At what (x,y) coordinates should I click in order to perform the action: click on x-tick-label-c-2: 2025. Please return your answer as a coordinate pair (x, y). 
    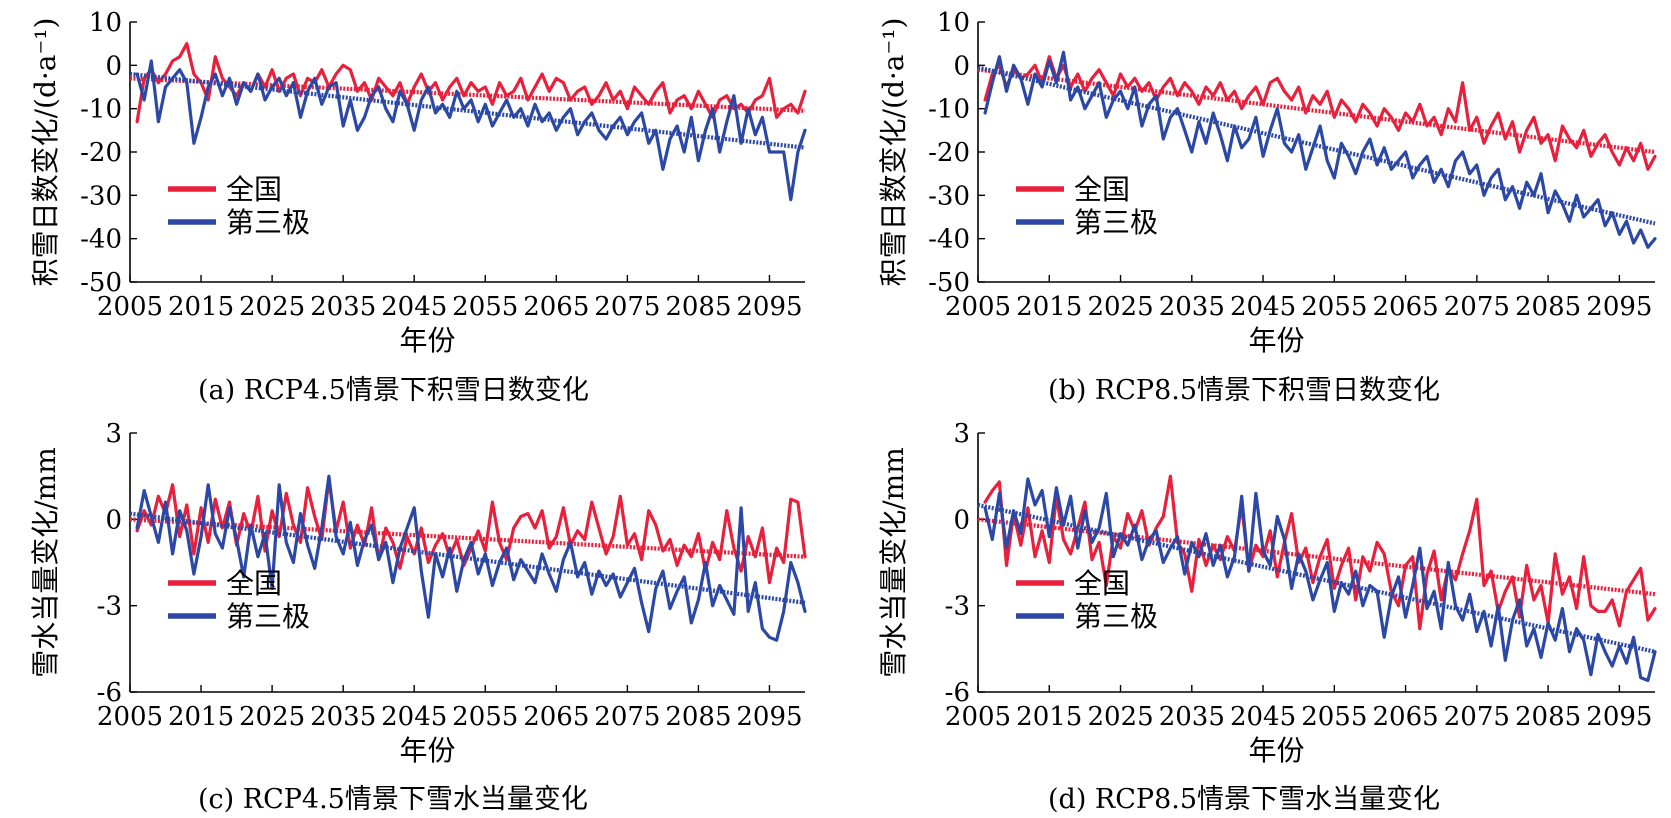
    Looking at the image, I should click on (272, 717).